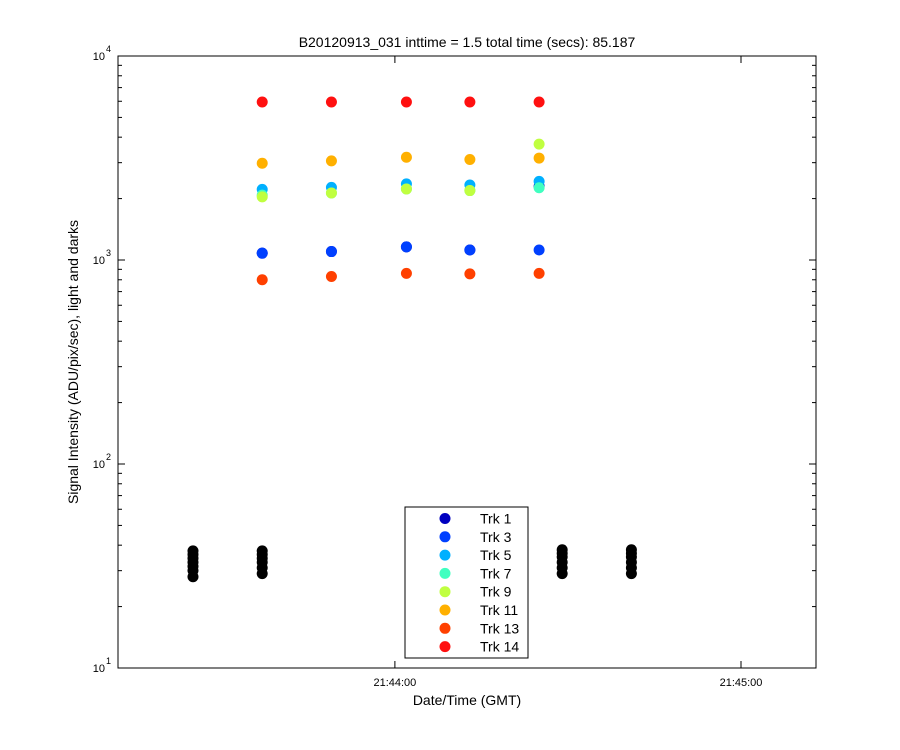 The height and width of the screenshot is (750, 900). I want to click on legend-box, so click(466, 582).